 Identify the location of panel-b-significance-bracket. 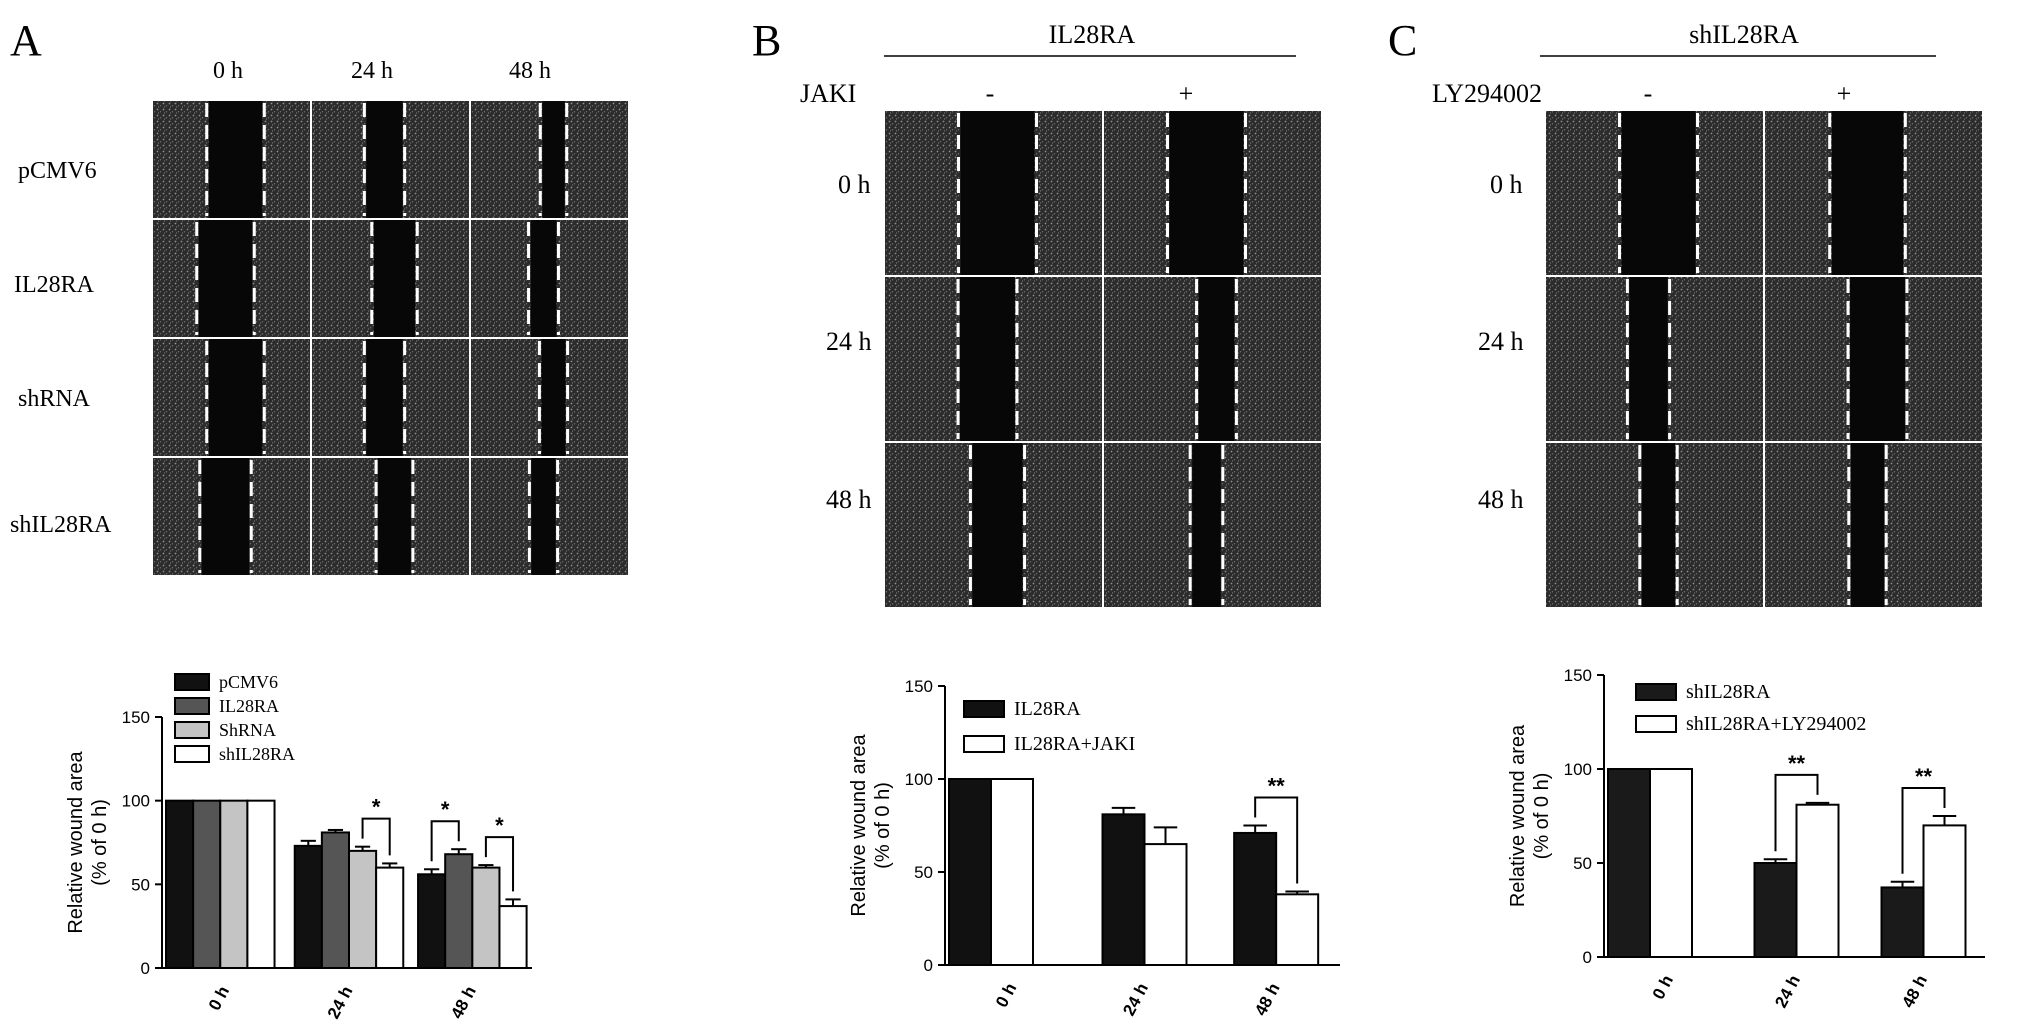
(1276, 840).